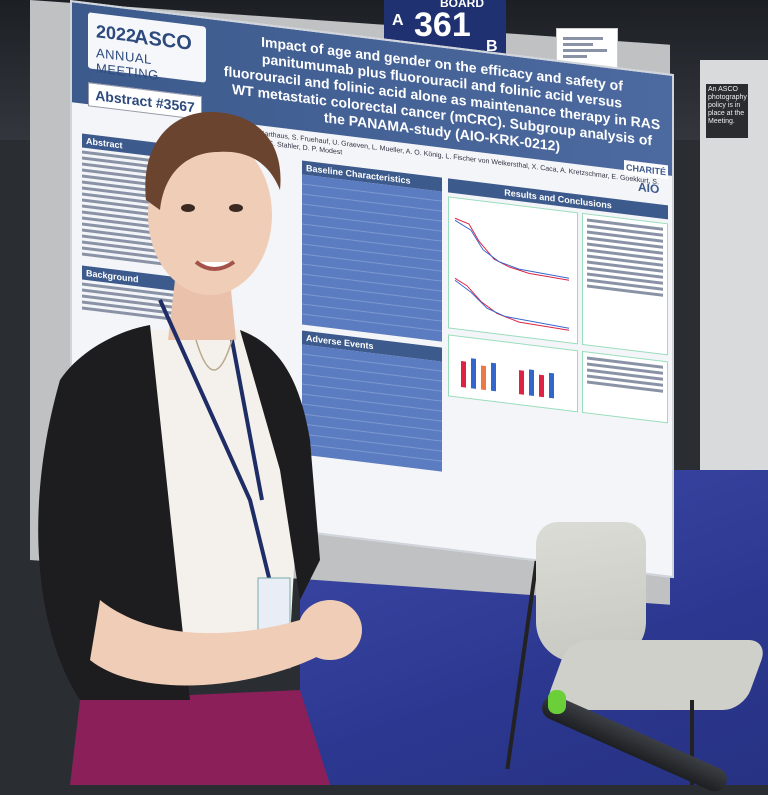  What do you see at coordinates (142, 230) in the screenshot?
I see `abstract-column: Abstract Background` at bounding box center [142, 230].